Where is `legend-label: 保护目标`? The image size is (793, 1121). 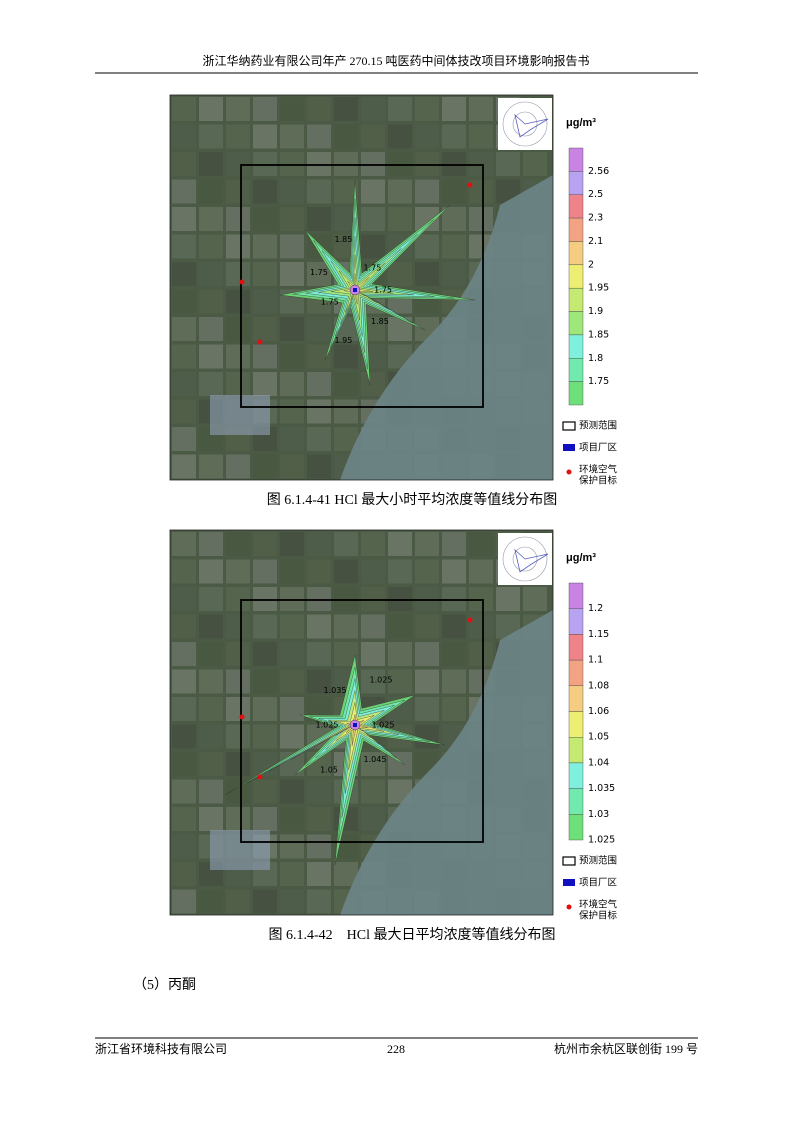 legend-label: 保护目标 is located at coordinates (598, 916).